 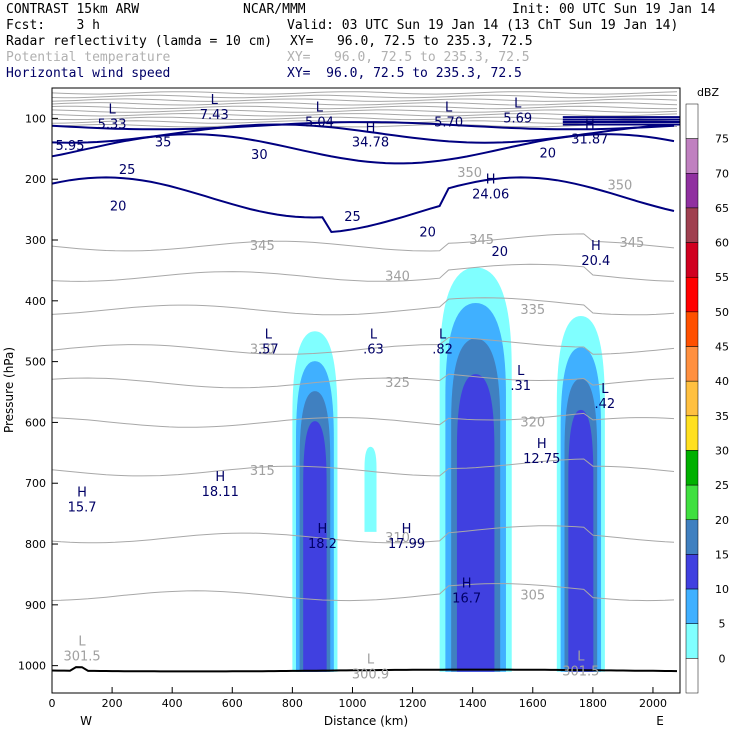 I want to click on x-right-end-label: E, so click(x=660, y=721).